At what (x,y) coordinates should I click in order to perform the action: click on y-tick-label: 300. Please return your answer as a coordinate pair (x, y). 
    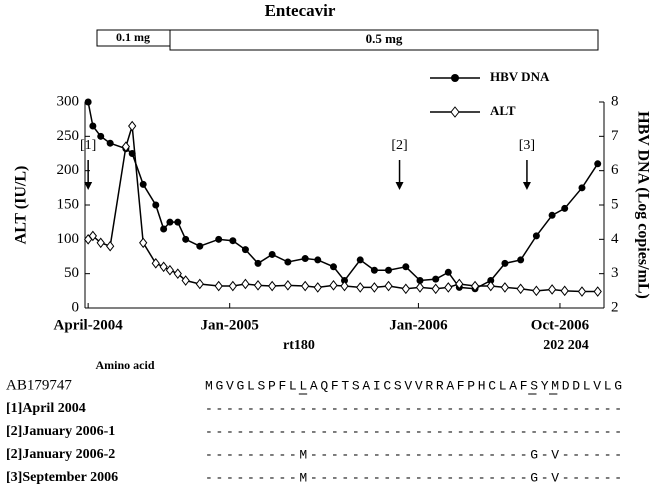
    Looking at the image, I should click on (68, 101).